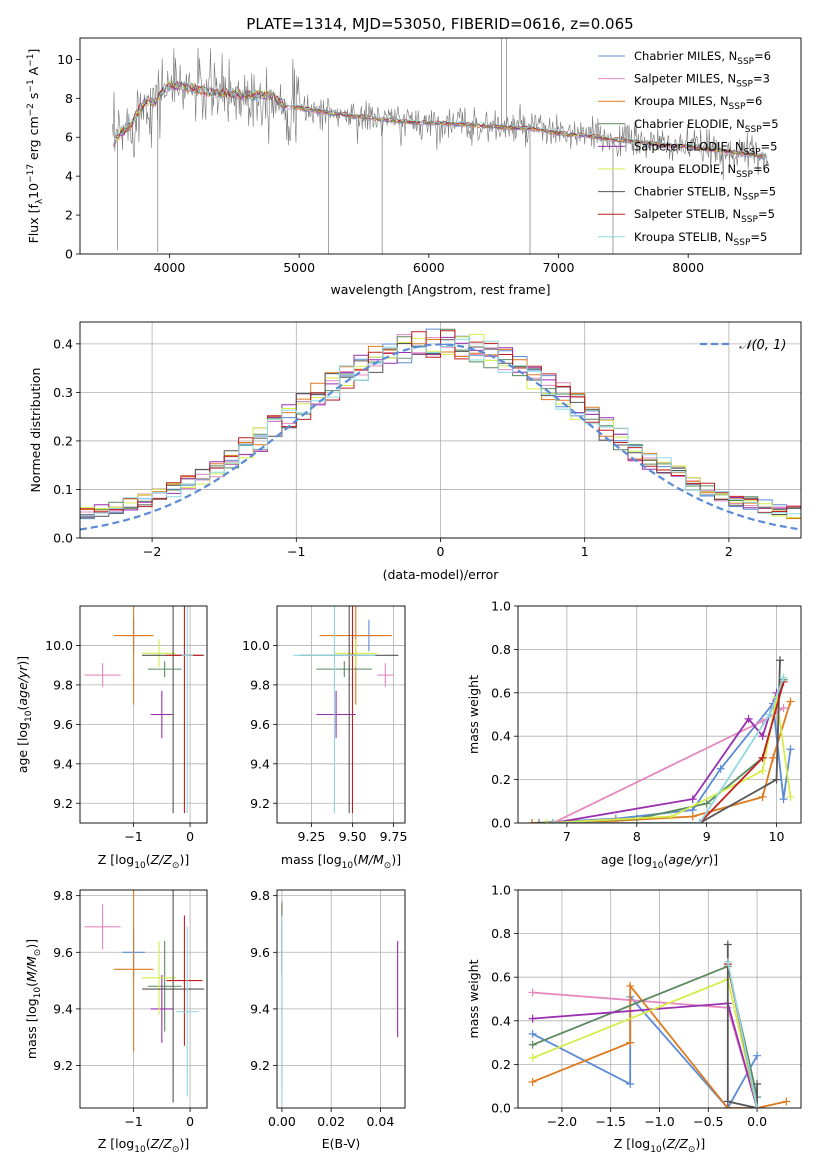  What do you see at coordinates (159, 977) in the screenshot?
I see `point-kroupa-elodie` at bounding box center [159, 977].